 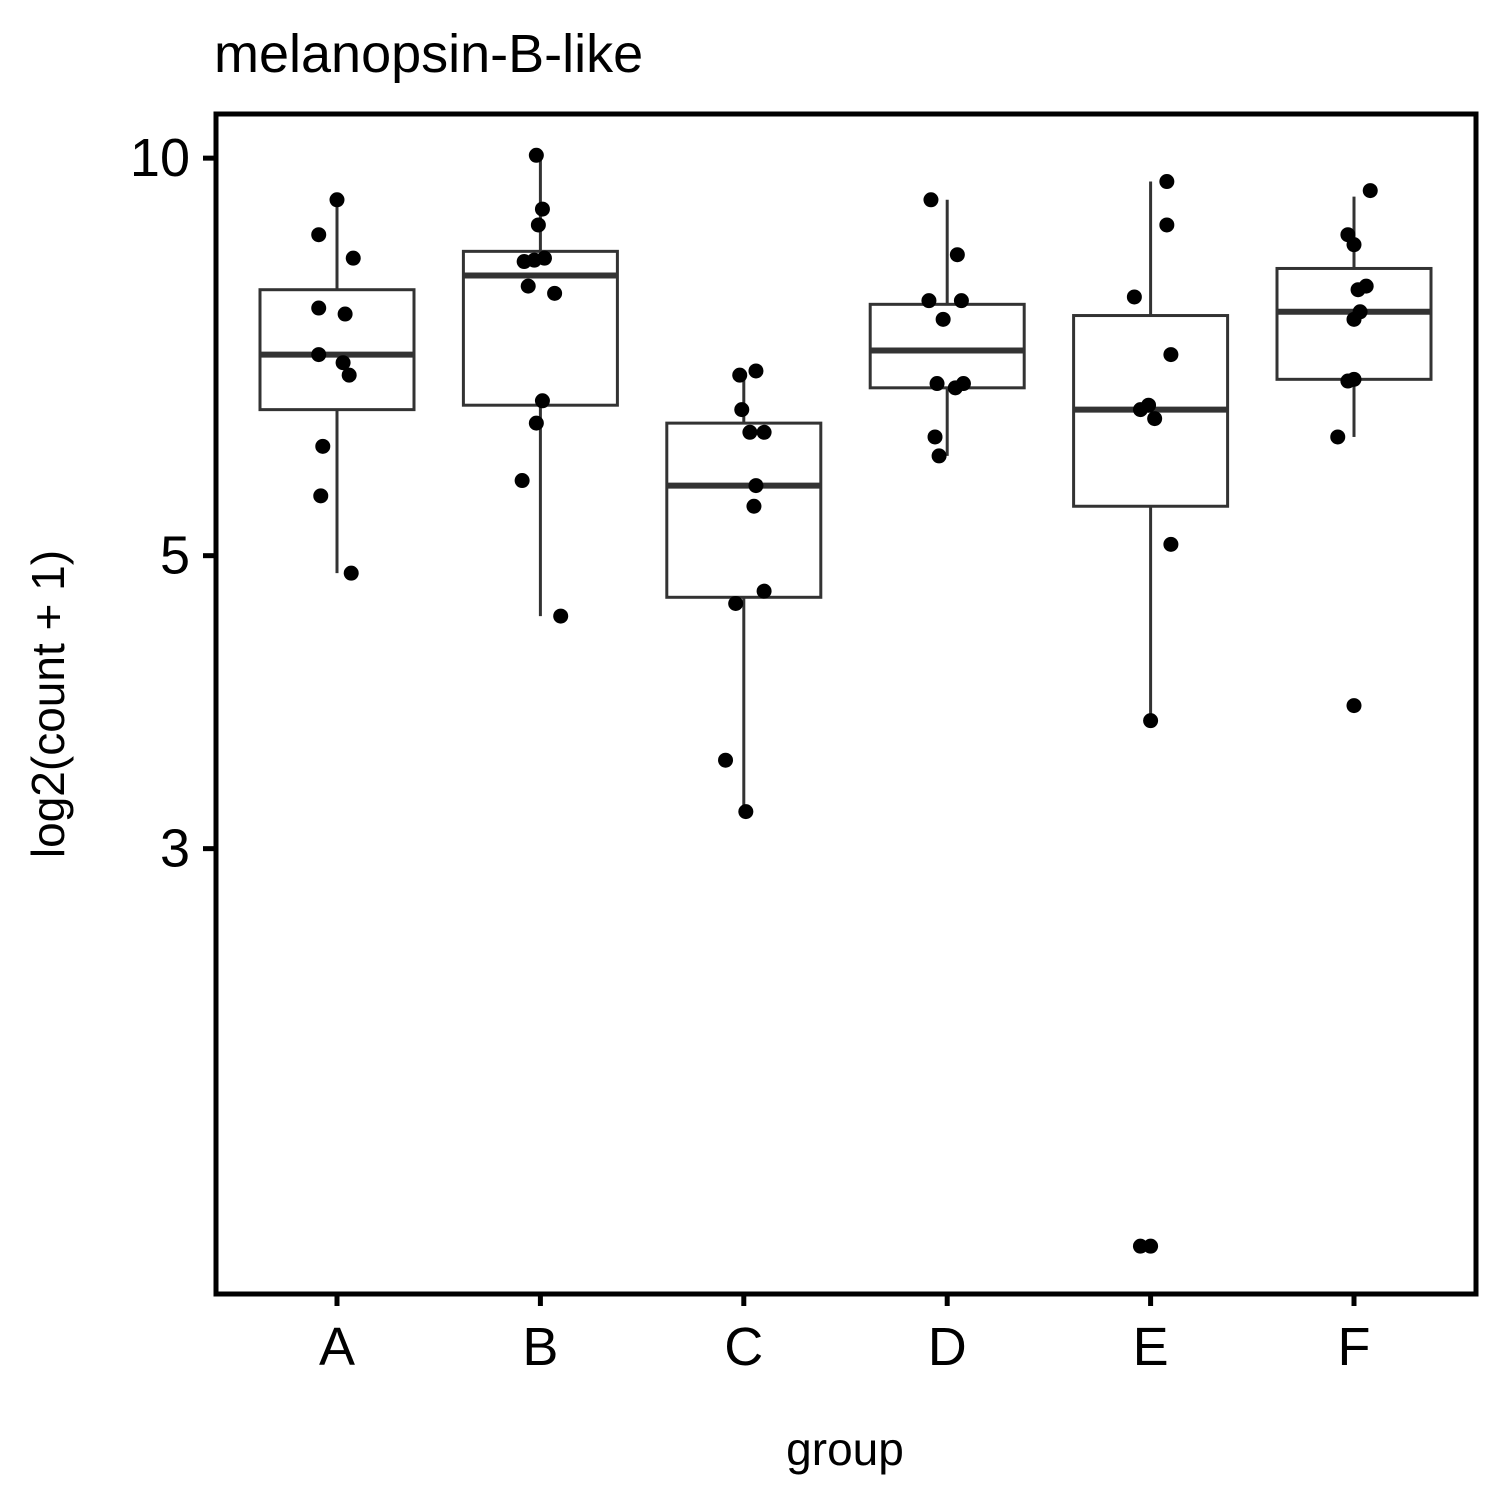 I want to click on x-tick-label: D, so click(x=947, y=1347).